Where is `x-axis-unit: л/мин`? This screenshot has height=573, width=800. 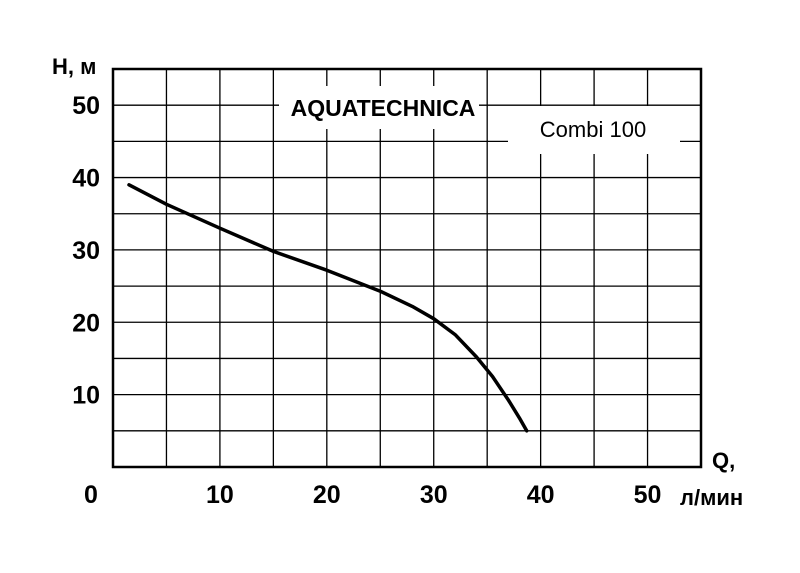
x-axis-unit: л/мин is located at coordinates (711, 497).